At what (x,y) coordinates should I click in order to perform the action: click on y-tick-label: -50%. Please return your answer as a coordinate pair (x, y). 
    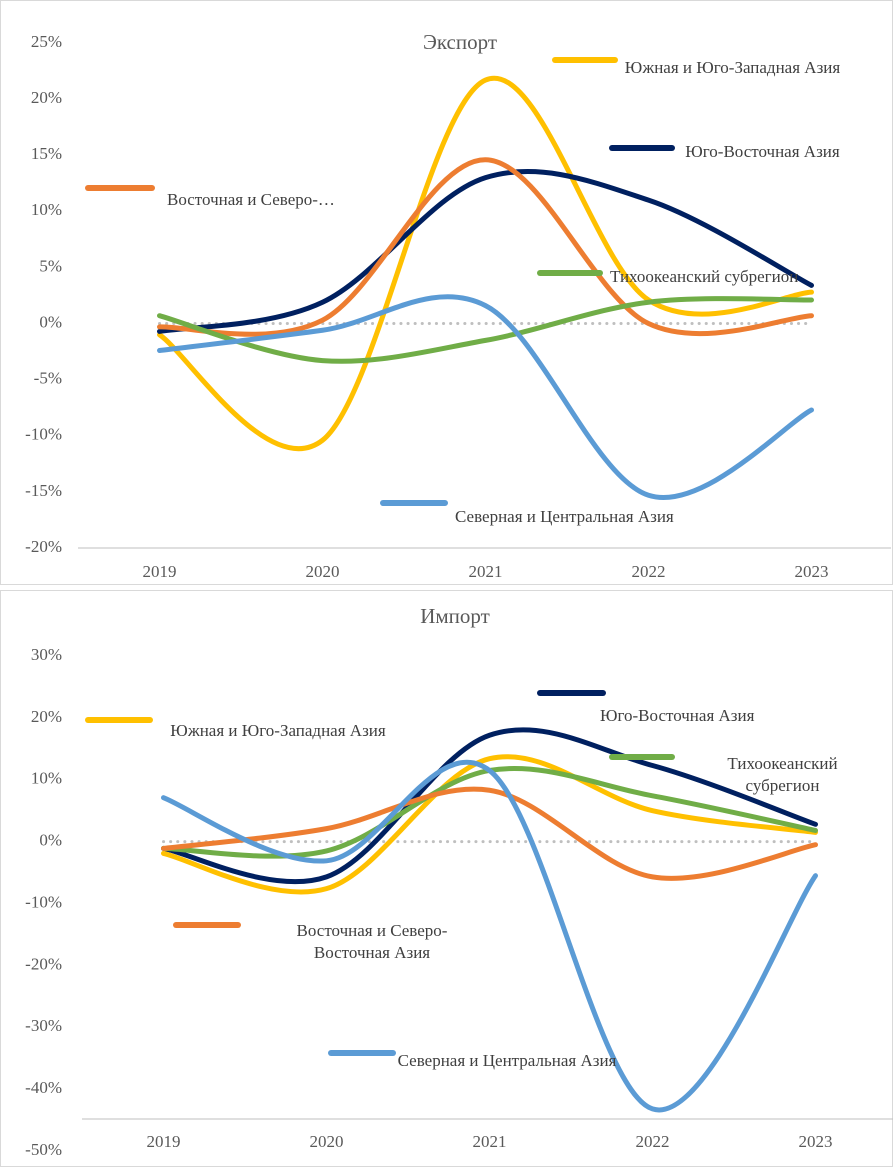
    Looking at the image, I should click on (43, 1149).